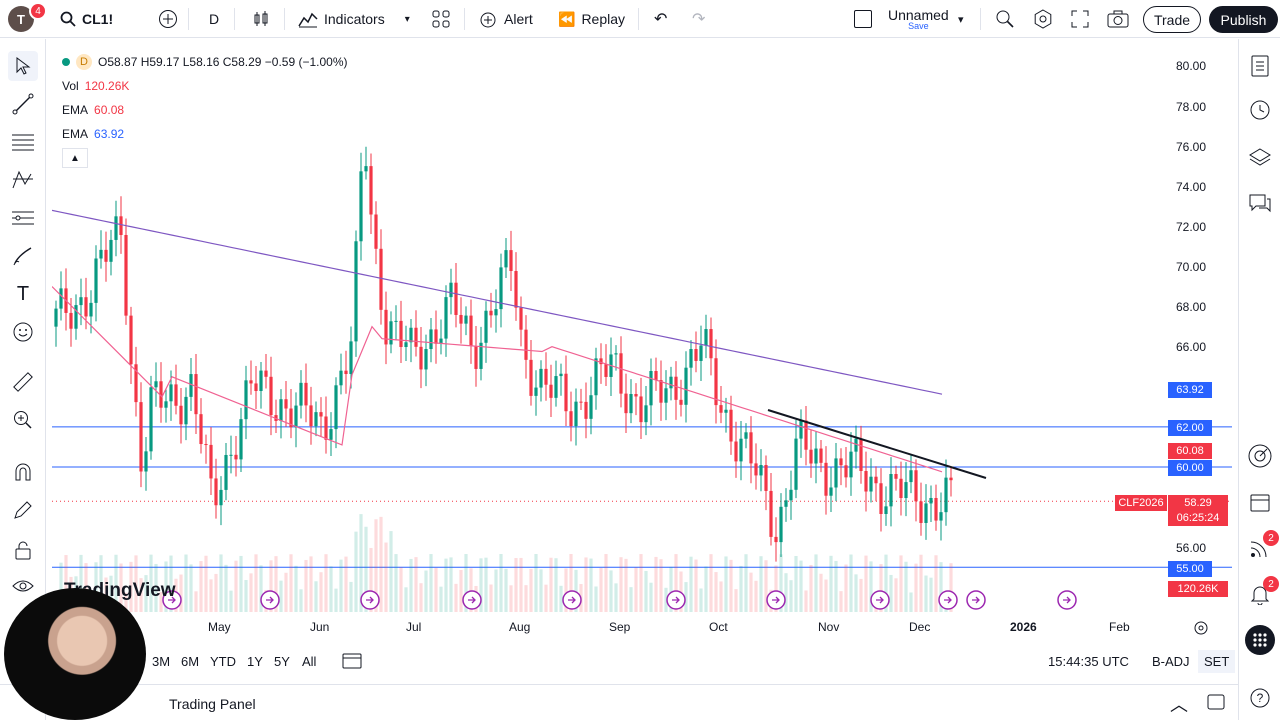 The image size is (1280, 720). Describe the element at coordinates (1201, 630) in the screenshot. I see `axis-settings-button` at that location.